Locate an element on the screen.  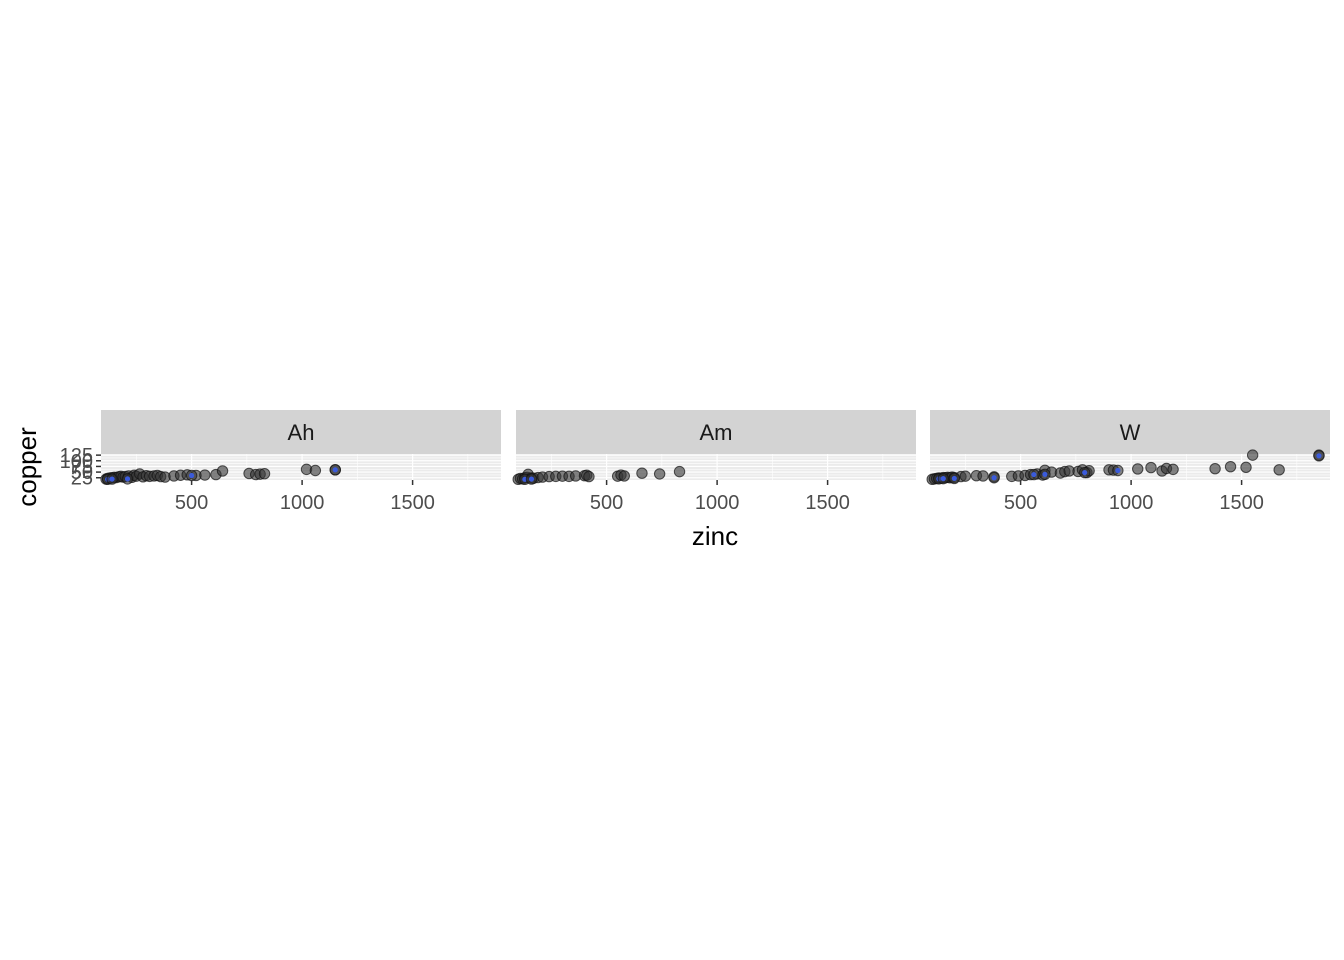
y-tick-label: 125 is located at coordinates (76, 456).